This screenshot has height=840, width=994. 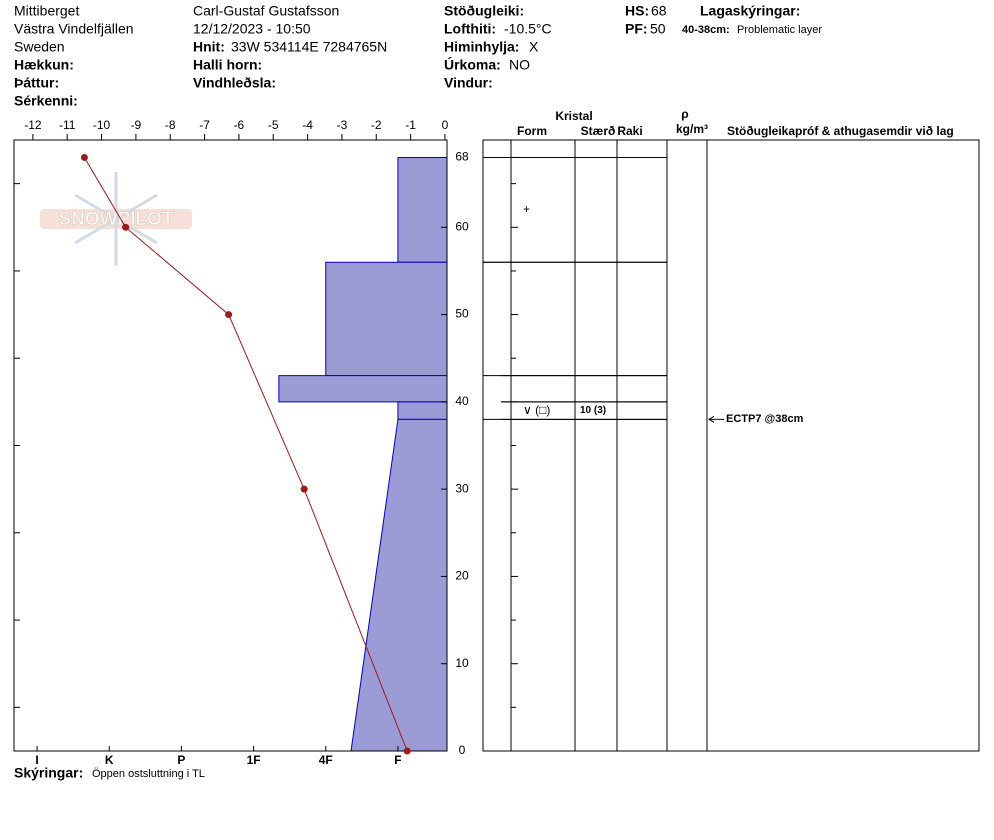 What do you see at coordinates (36, 760) in the screenshot?
I see `hardness-tick-label: I` at bounding box center [36, 760].